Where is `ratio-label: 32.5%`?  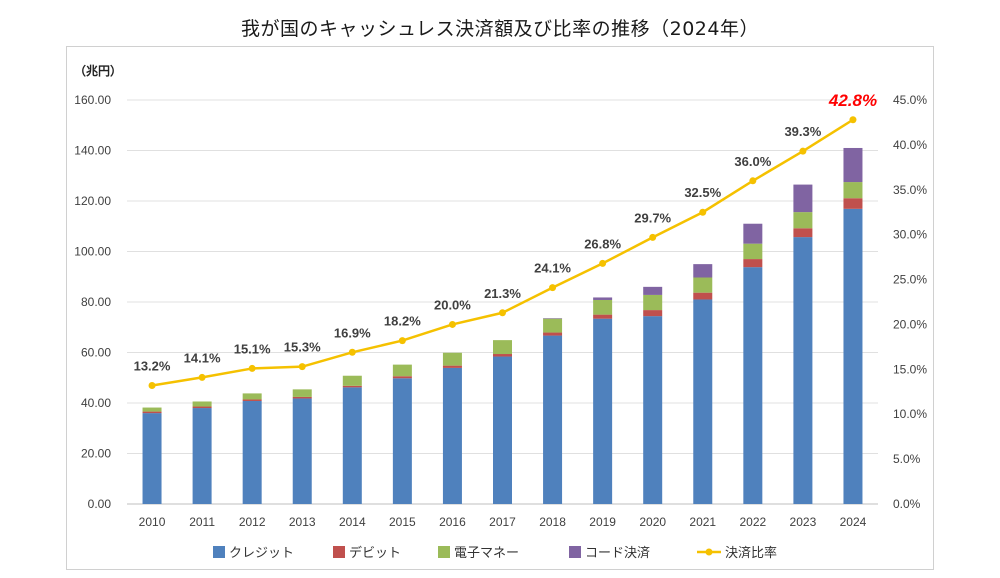 ratio-label: 32.5% is located at coordinates (702, 192).